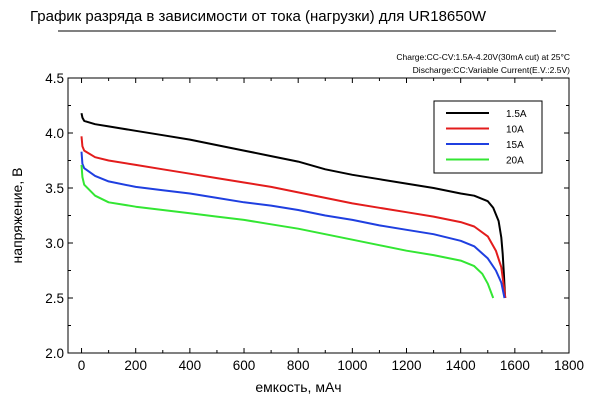 This screenshot has width=600, height=401. Describe the element at coordinates (54, 353) in the screenshot. I see `y-tick-label: 2.0` at that location.